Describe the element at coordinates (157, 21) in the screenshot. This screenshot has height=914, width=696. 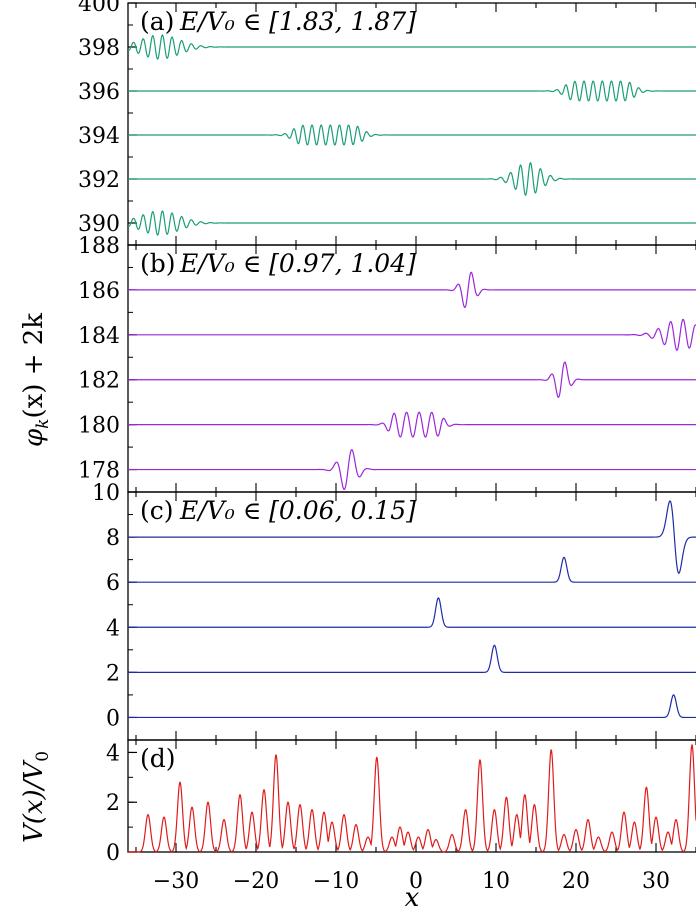
I see `panel-label: (a)` at that location.